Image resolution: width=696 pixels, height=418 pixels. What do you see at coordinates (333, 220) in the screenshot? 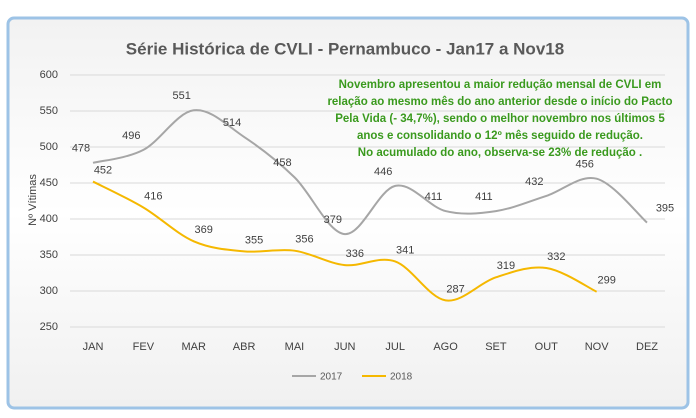
I see `data-label: 379` at bounding box center [333, 220].